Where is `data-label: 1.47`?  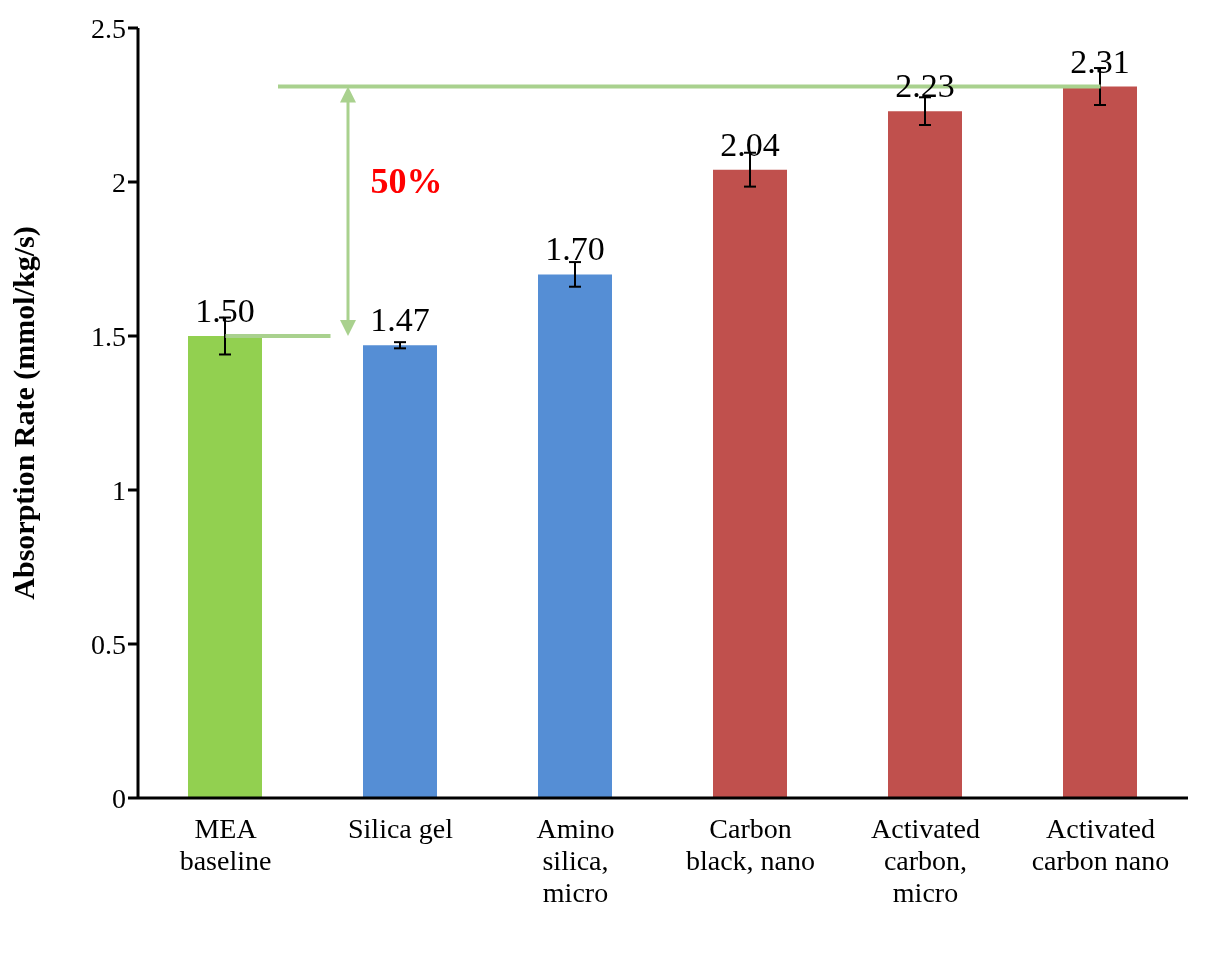
data-label: 1.47 is located at coordinates (400, 320).